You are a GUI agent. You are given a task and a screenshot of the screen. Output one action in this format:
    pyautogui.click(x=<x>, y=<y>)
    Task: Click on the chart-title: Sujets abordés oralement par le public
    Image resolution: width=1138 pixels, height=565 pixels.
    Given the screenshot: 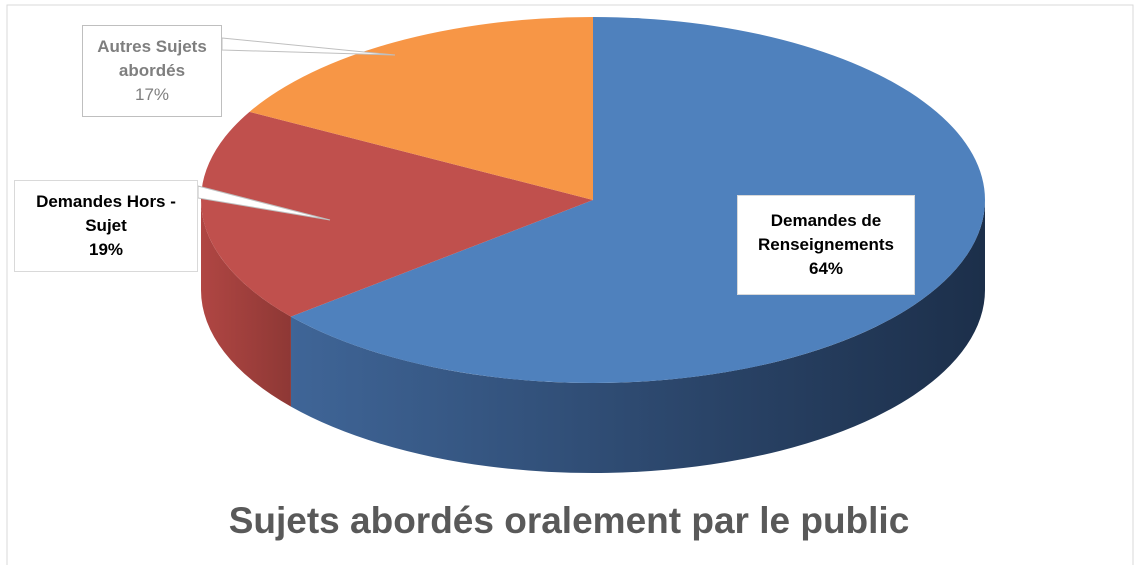 What is the action you would take?
    pyautogui.click(x=569, y=520)
    